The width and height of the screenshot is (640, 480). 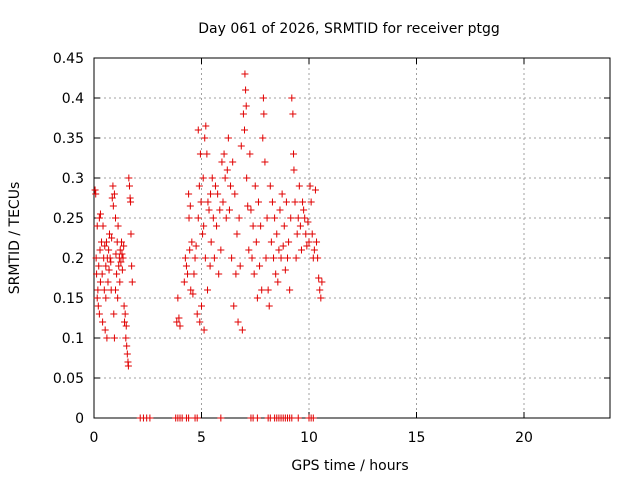 What do you see at coordinates (68, 299) in the screenshot?
I see `y-tick-label: 0.15` at bounding box center [68, 299].